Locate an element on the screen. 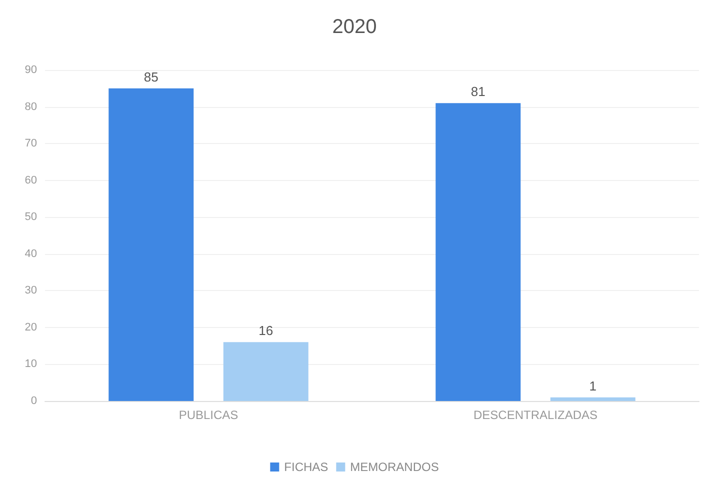  y-tick-label: 30 is located at coordinates (30, 290).